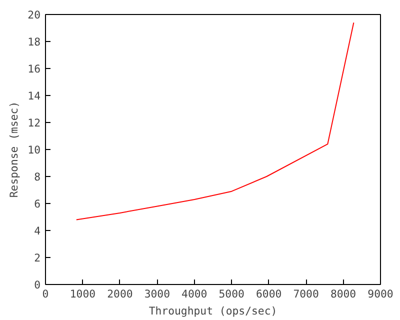 This screenshot has height=320, width=400. What do you see at coordinates (37, 204) in the screenshot?
I see `y-tick-label: 6` at bounding box center [37, 204].